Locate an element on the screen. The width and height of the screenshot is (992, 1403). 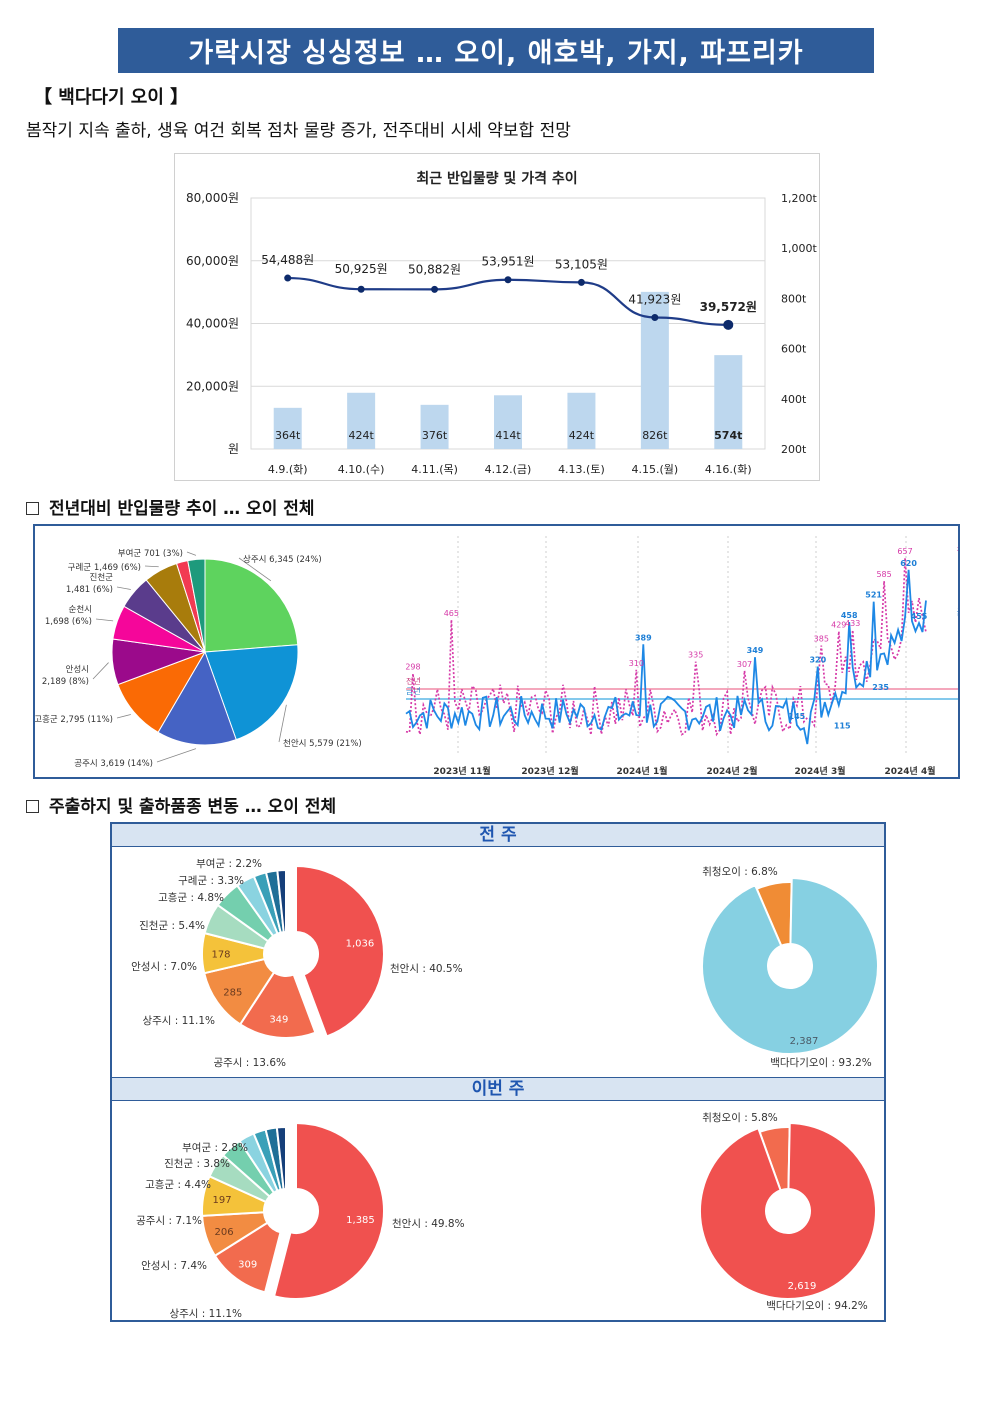
peak-label-last-year: 310 is located at coordinates (636, 663).